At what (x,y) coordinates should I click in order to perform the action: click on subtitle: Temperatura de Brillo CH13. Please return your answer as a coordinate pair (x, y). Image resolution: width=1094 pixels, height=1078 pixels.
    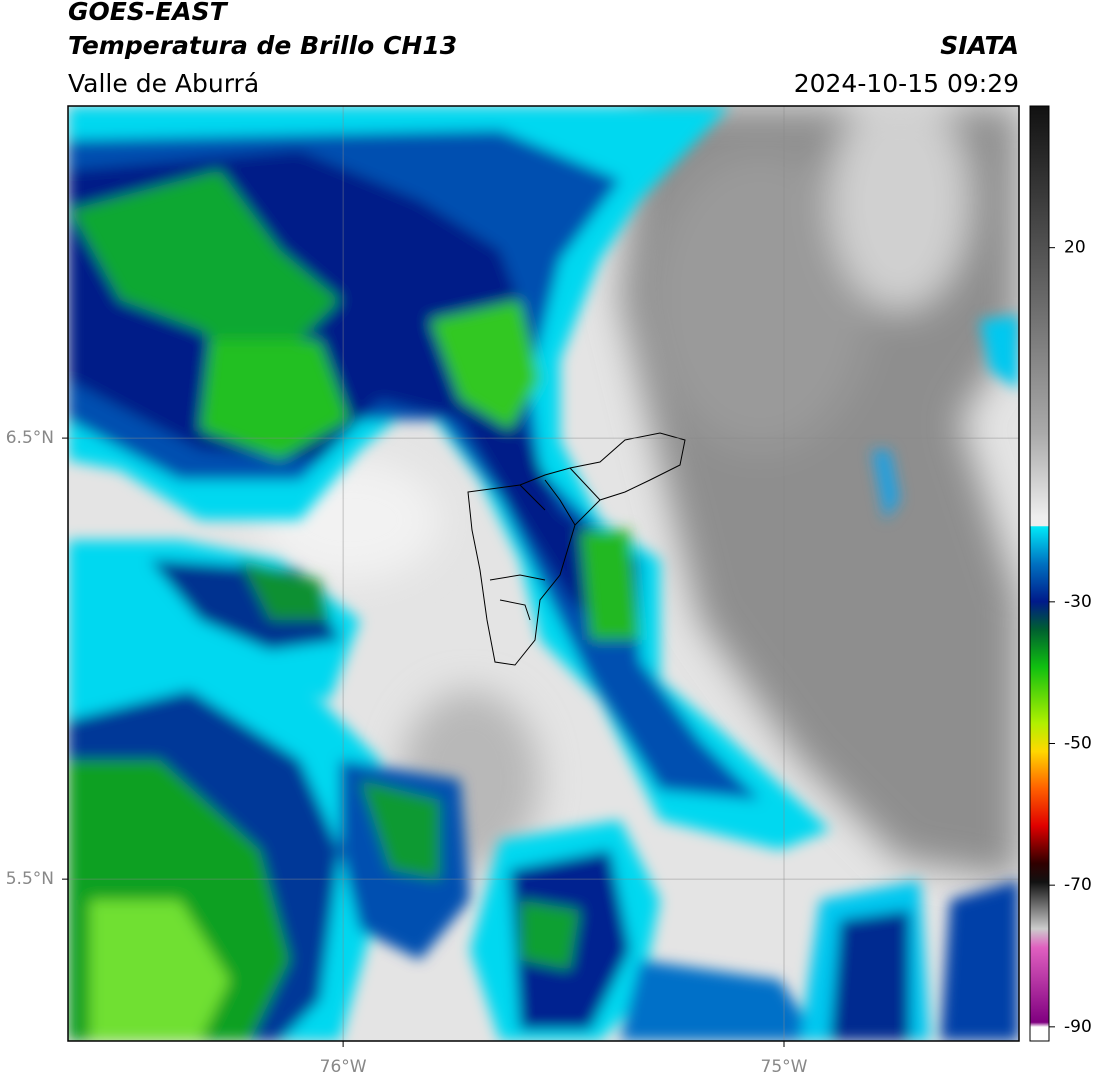
    Looking at the image, I should click on (262, 45).